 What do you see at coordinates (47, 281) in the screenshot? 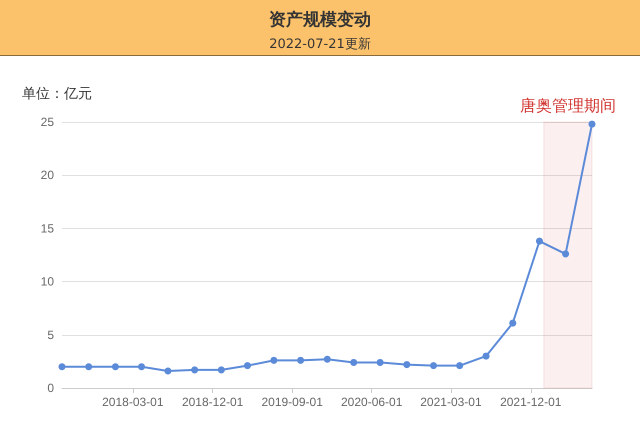
I see `y-tick-label: 10` at bounding box center [47, 281].